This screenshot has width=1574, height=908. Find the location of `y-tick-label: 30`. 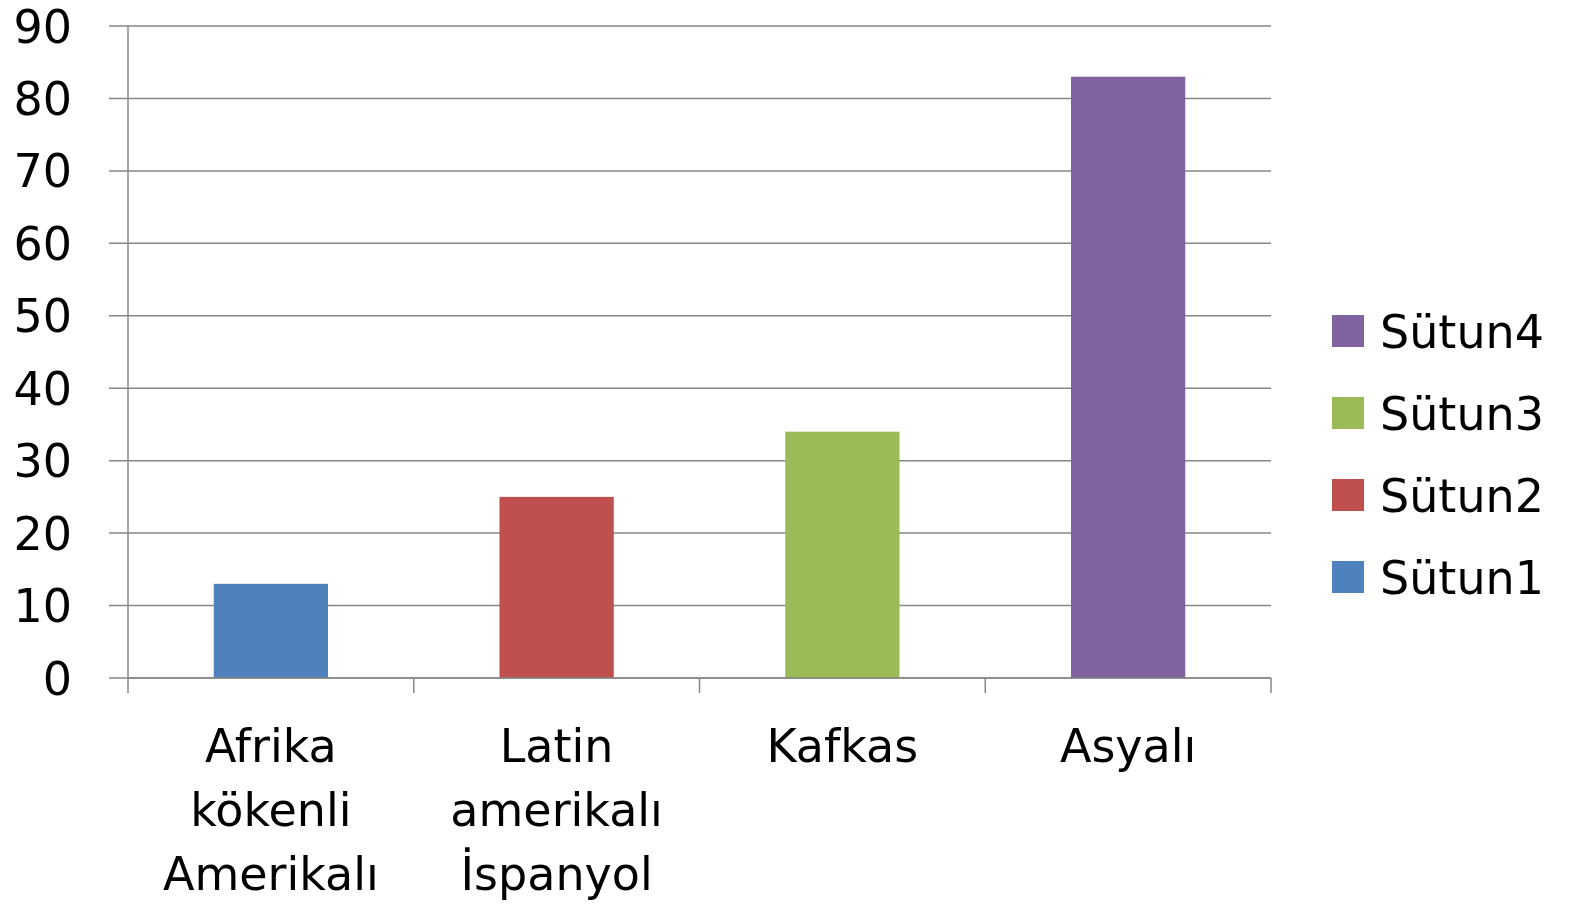

y-tick-label: 30 is located at coordinates (42, 461).